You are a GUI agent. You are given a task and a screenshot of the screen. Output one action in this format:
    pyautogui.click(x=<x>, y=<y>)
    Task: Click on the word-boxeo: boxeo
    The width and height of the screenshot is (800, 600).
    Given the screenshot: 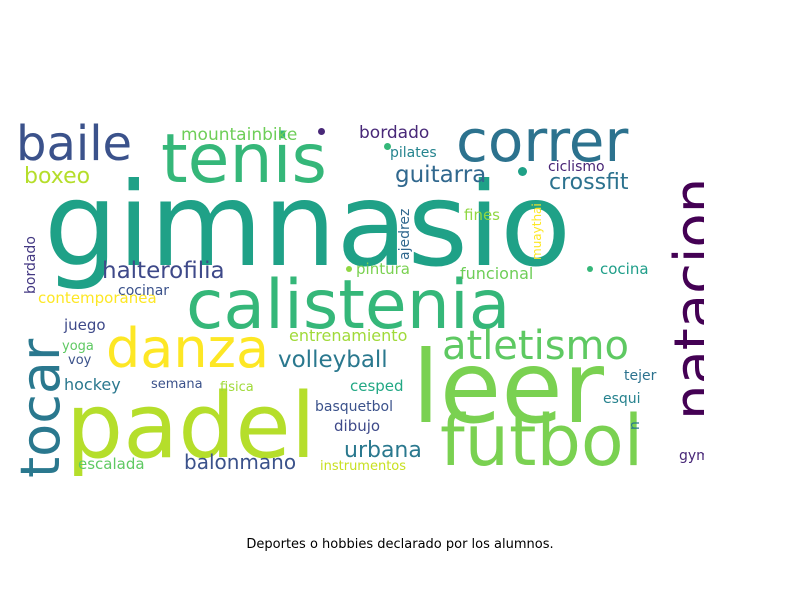 What is the action you would take?
    pyautogui.click(x=57, y=176)
    